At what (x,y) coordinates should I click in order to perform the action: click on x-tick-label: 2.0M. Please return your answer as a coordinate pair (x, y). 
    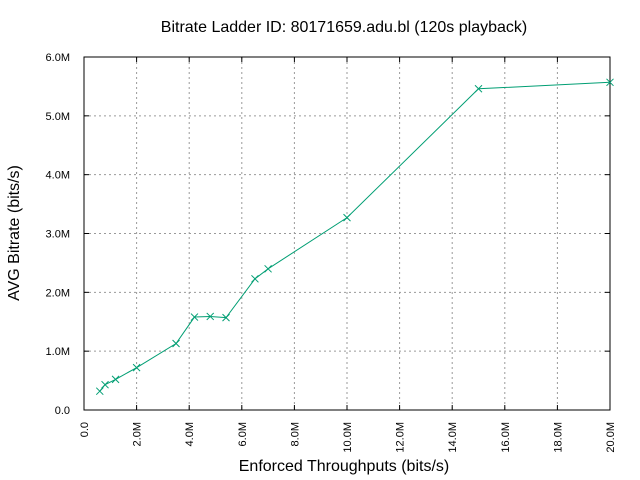
    Looking at the image, I should click on (138, 434).